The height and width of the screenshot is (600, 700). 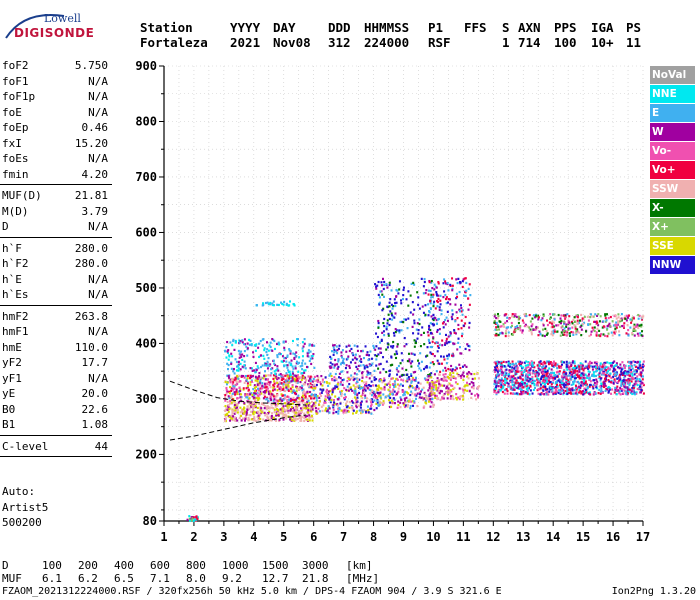 I want to click on param-row: D N/A, so click(x=56, y=227).